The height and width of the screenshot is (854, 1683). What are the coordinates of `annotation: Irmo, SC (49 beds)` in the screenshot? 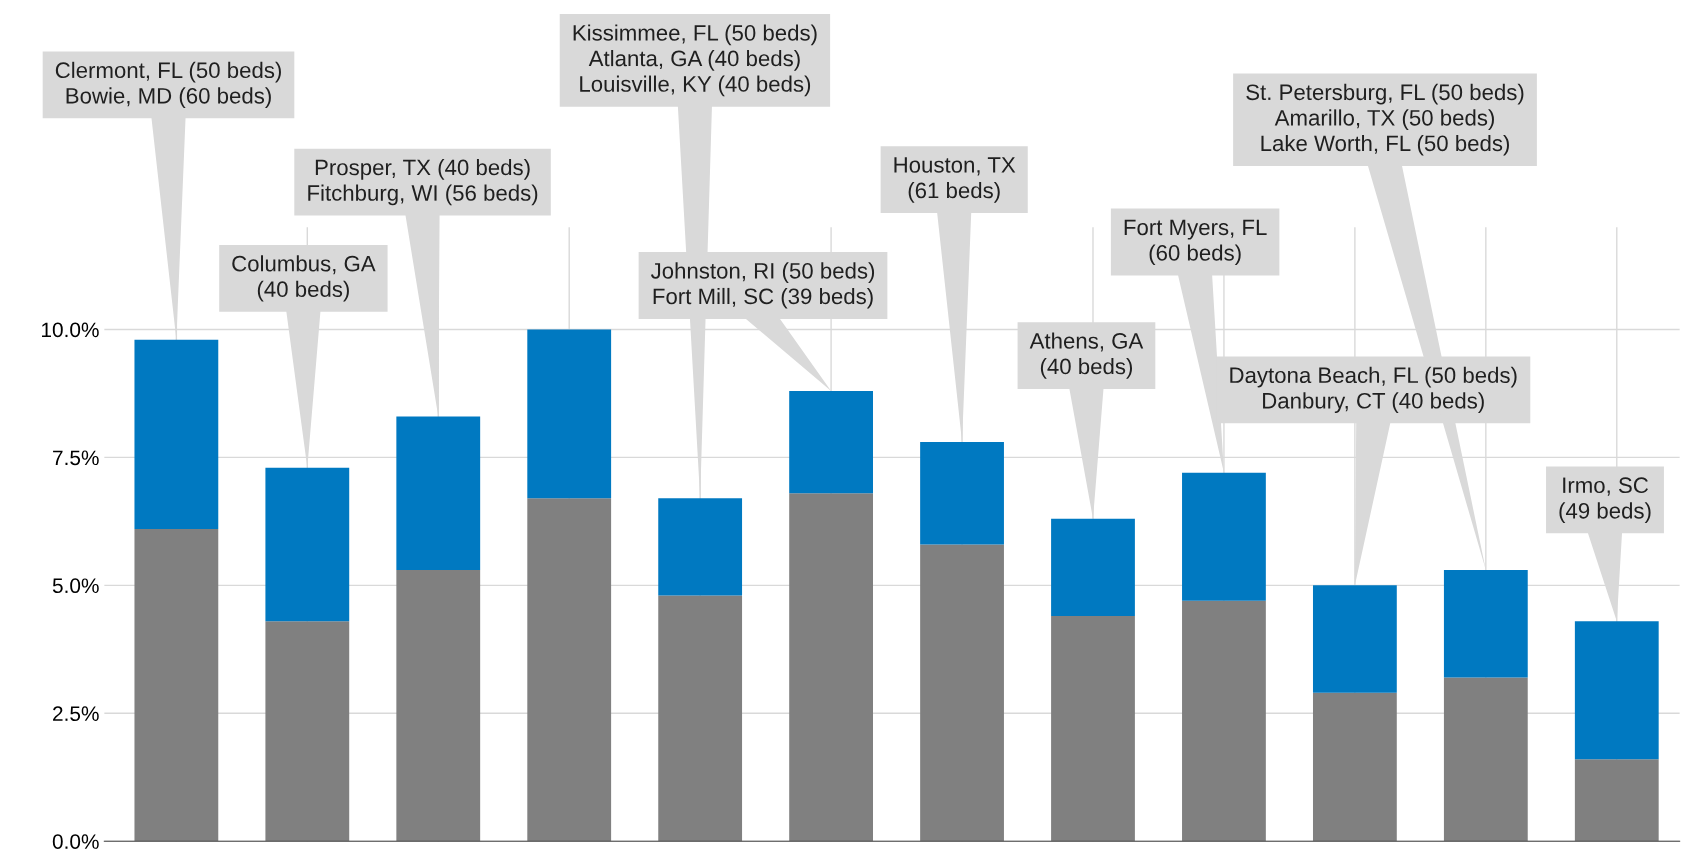 It's located at (1605, 500).